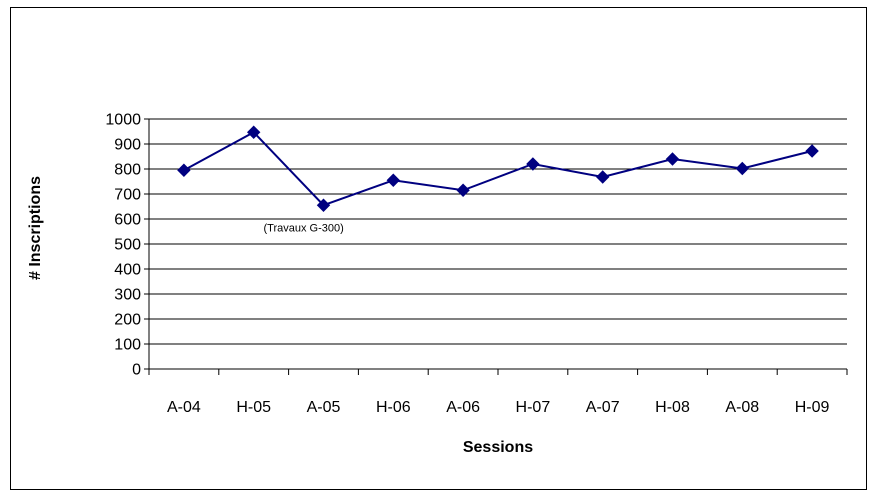  Describe the element at coordinates (123, 120) in the screenshot. I see `y-tick-label: 1000` at that location.